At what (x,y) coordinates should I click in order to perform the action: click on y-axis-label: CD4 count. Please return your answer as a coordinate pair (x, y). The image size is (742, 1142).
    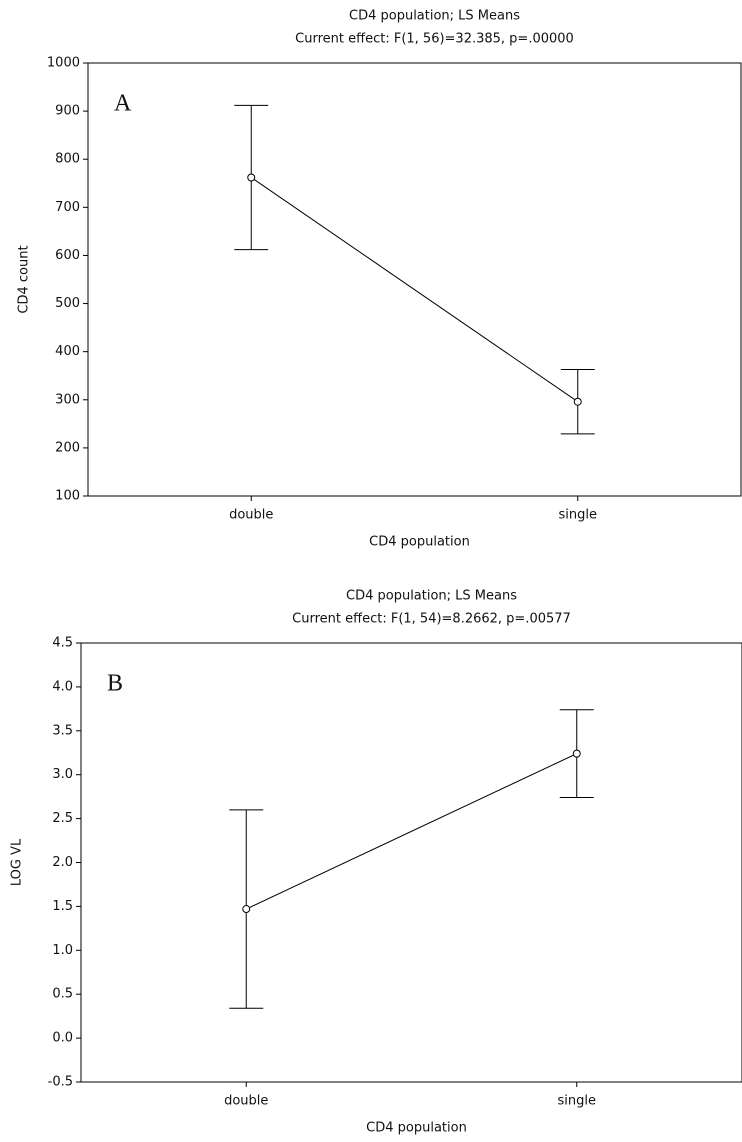
    Looking at the image, I should click on (24, 279).